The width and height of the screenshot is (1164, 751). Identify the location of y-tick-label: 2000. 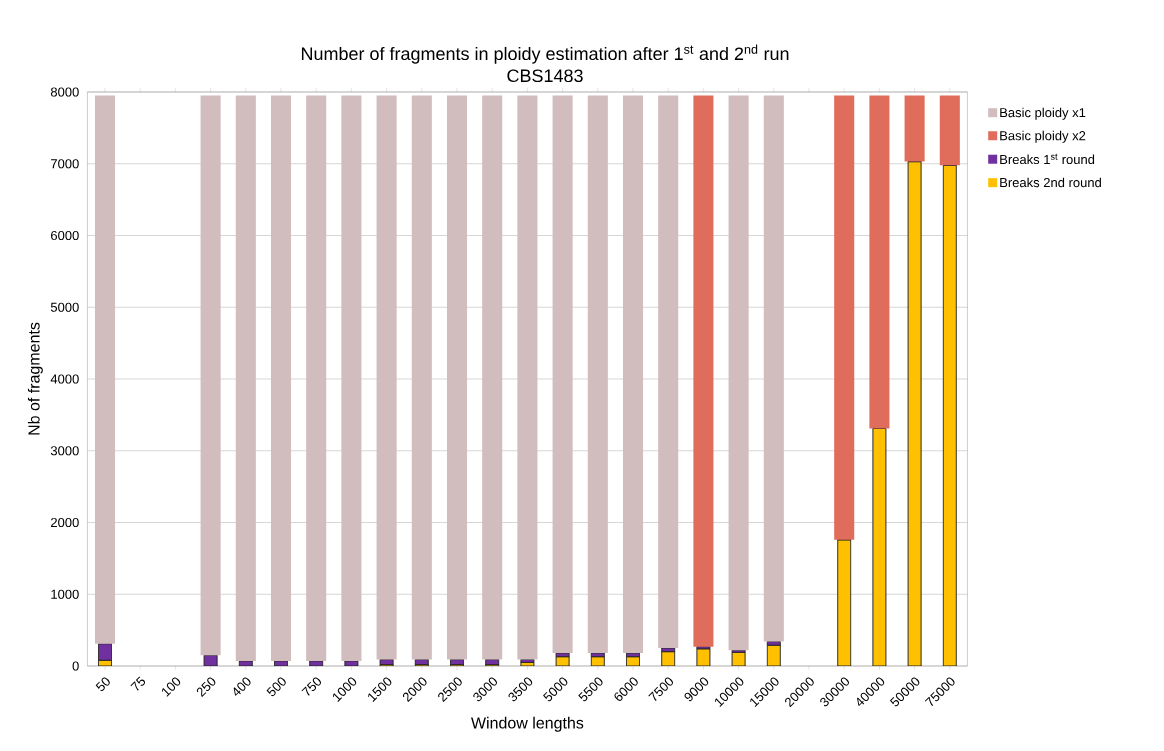
(65, 522).